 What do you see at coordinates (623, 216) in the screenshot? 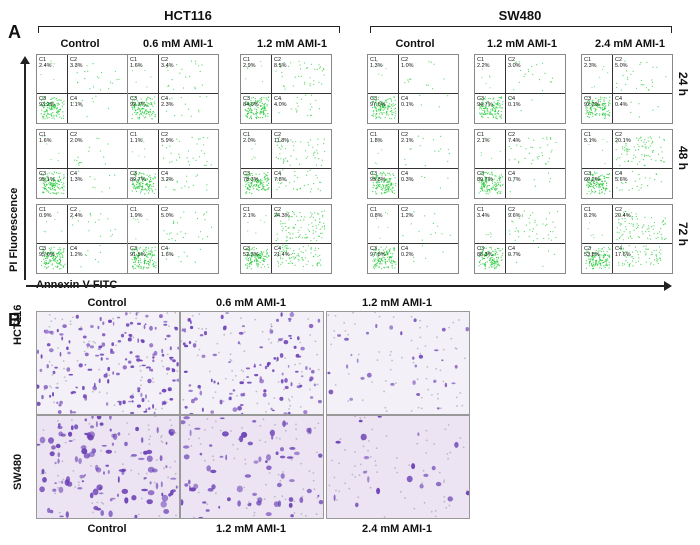
I see `quadrant-value-c2: 20.4%` at bounding box center [623, 216].